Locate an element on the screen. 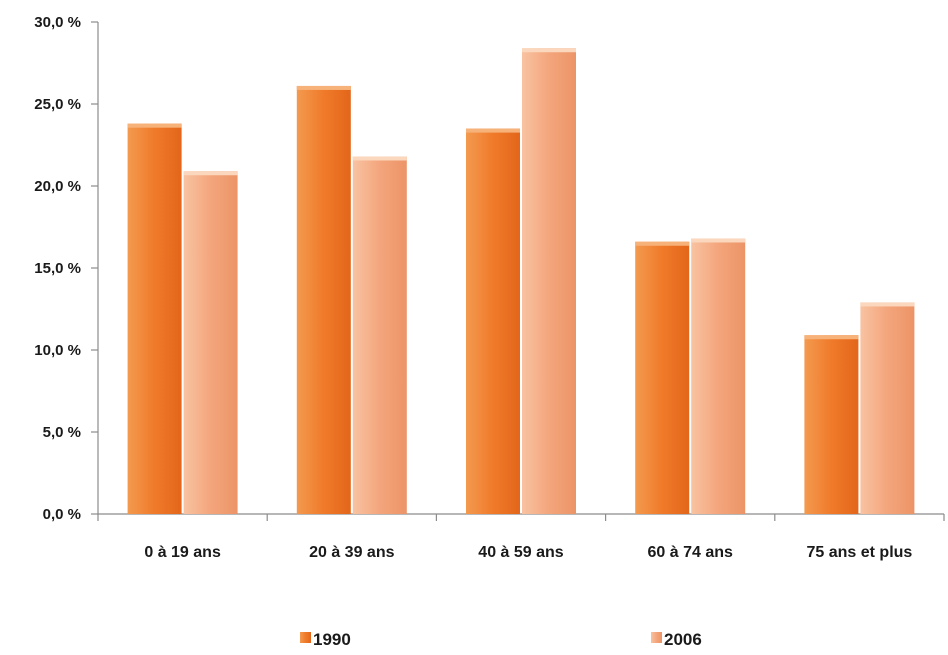  x-tick-label: 75 ans et plus is located at coordinates (859, 552).